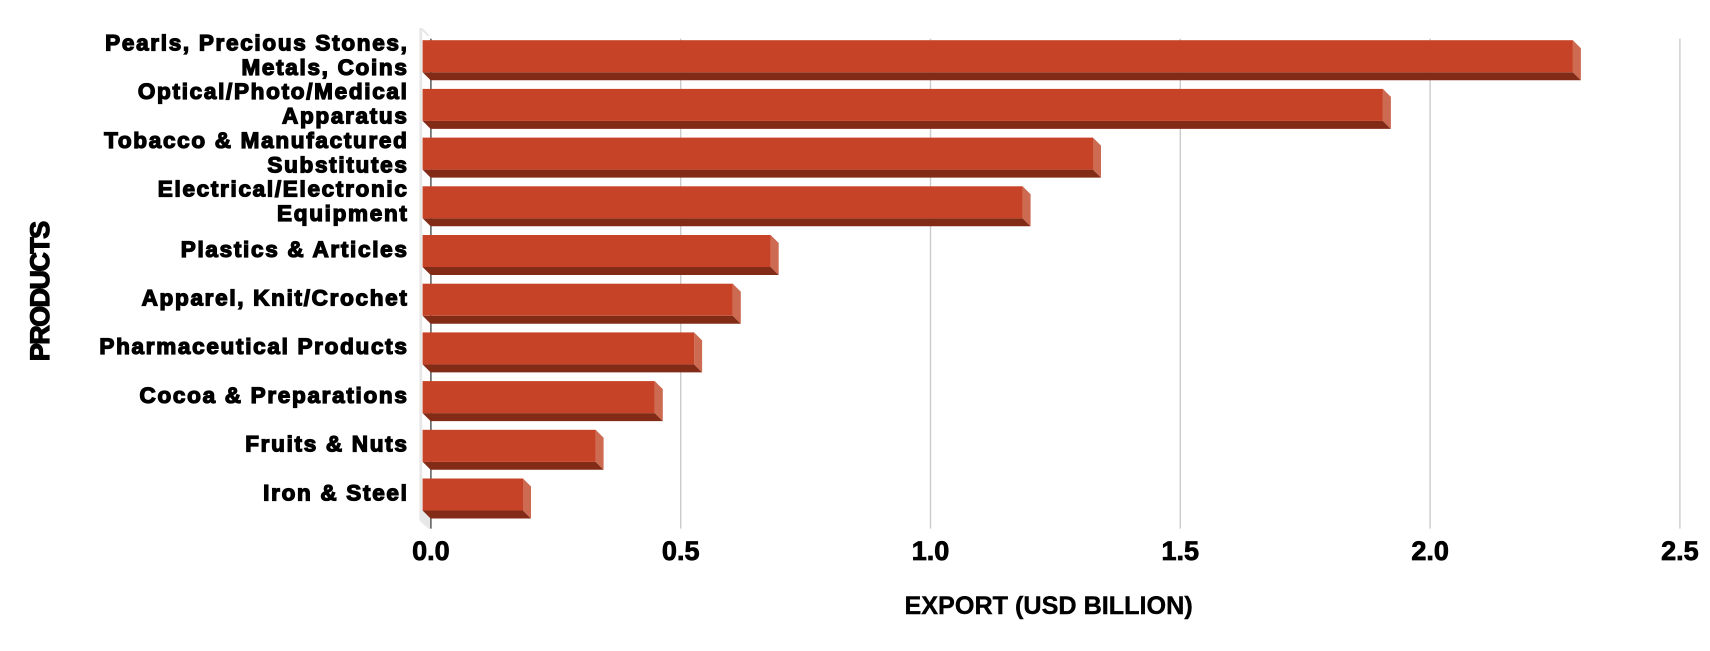  Describe the element at coordinates (256, 140) in the screenshot. I see `svg-text: Tobacco & Manufactured` at that location.